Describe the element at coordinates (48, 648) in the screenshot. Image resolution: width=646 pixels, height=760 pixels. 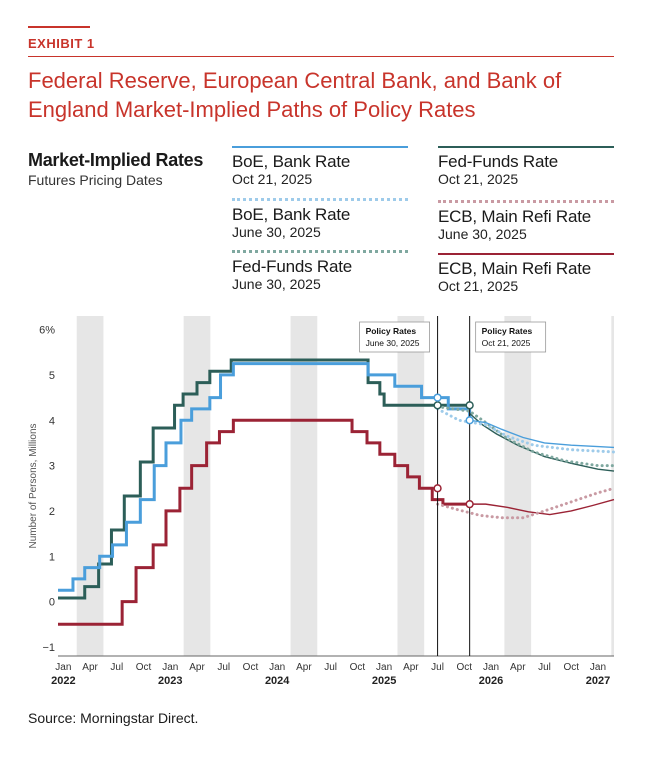
I see `y-tick-label: −1` at that location.